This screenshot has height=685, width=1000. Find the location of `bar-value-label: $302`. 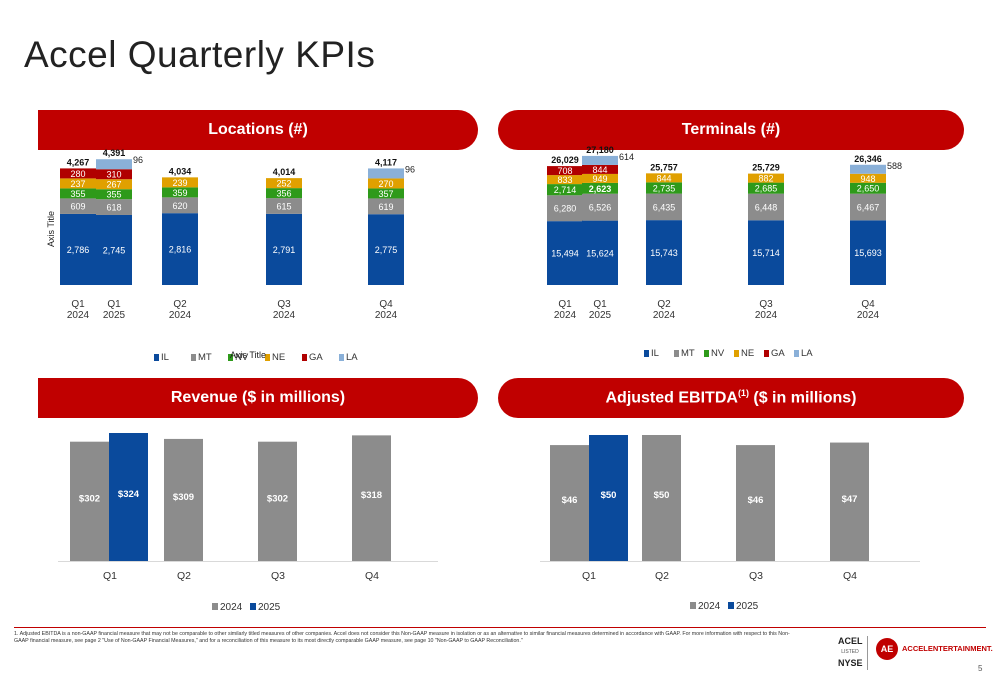

bar-value-label: $302 is located at coordinates (277, 498).